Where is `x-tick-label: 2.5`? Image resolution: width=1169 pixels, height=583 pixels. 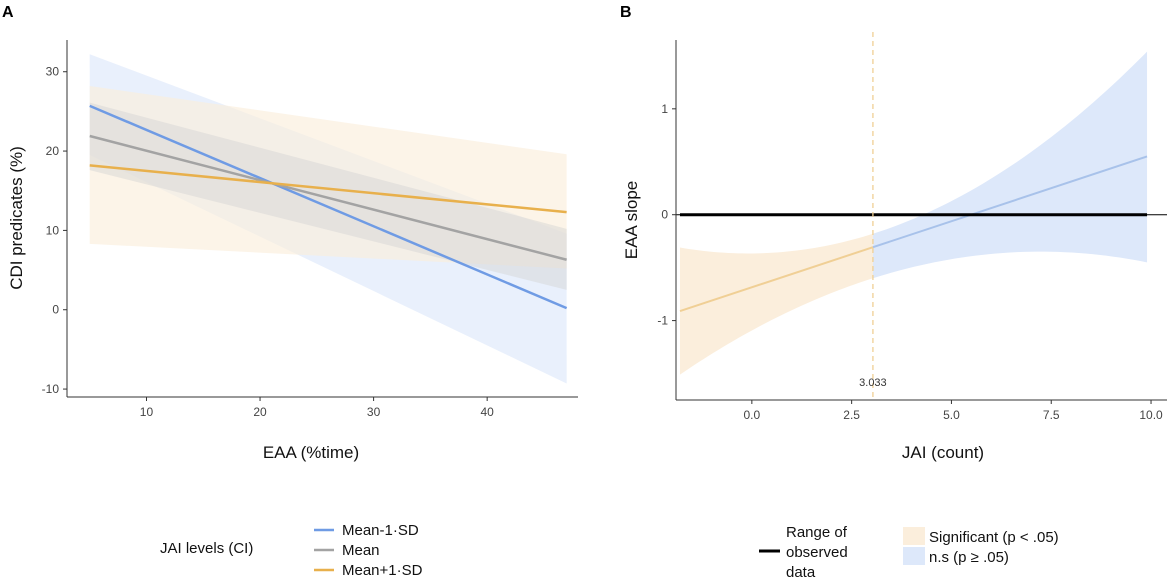 x-tick-label: 2.5 is located at coordinates (851, 415).